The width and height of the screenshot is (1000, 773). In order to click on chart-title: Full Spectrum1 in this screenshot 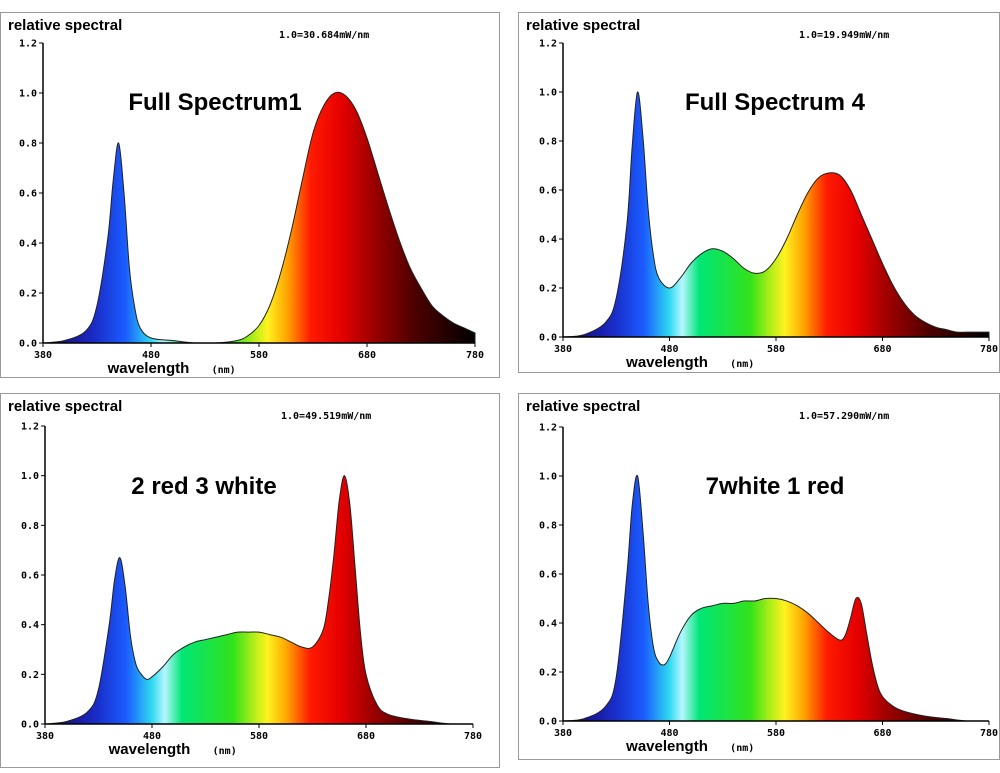, I will do `click(214, 102)`.